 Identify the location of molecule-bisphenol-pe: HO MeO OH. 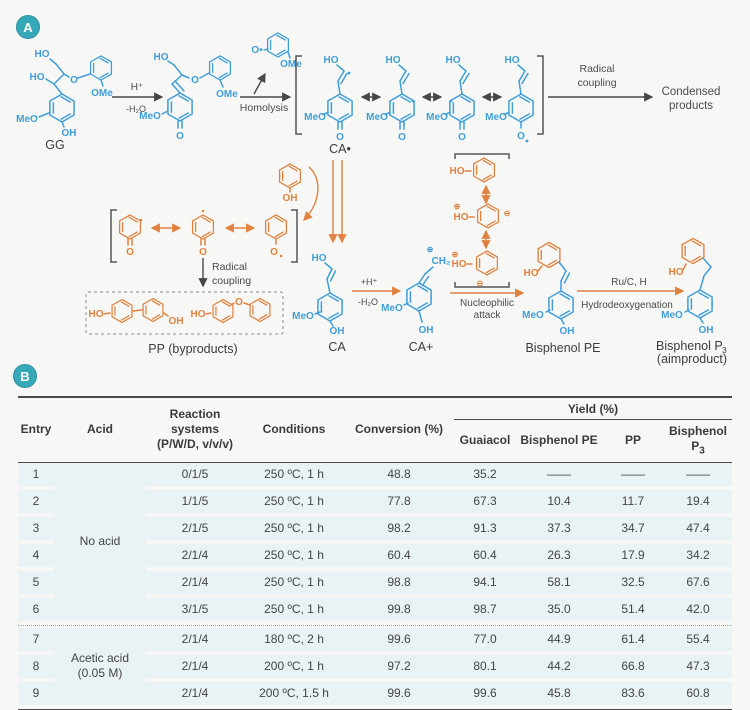
(548, 289).